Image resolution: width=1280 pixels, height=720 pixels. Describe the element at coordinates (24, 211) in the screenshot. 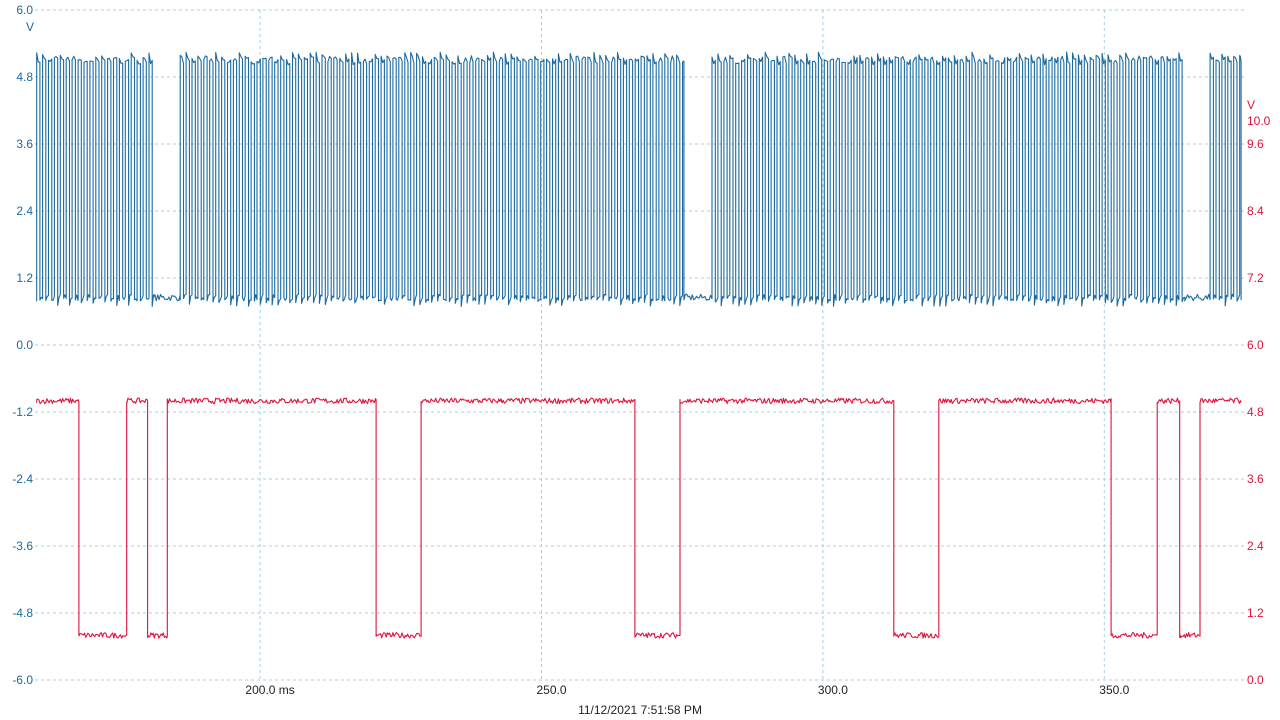

I see `left-tick-label: 2.4` at that location.